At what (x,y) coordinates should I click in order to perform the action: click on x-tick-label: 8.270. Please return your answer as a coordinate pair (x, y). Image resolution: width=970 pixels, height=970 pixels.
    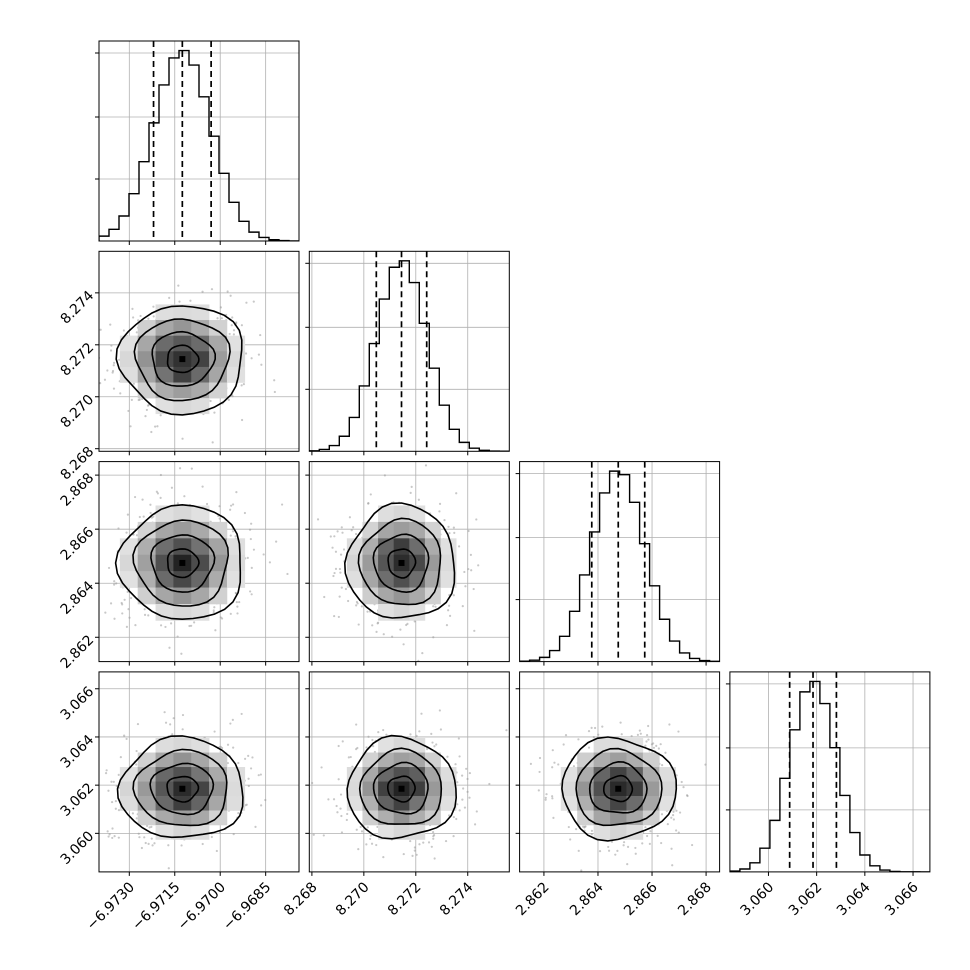
    Looking at the image, I should click on (353, 899).